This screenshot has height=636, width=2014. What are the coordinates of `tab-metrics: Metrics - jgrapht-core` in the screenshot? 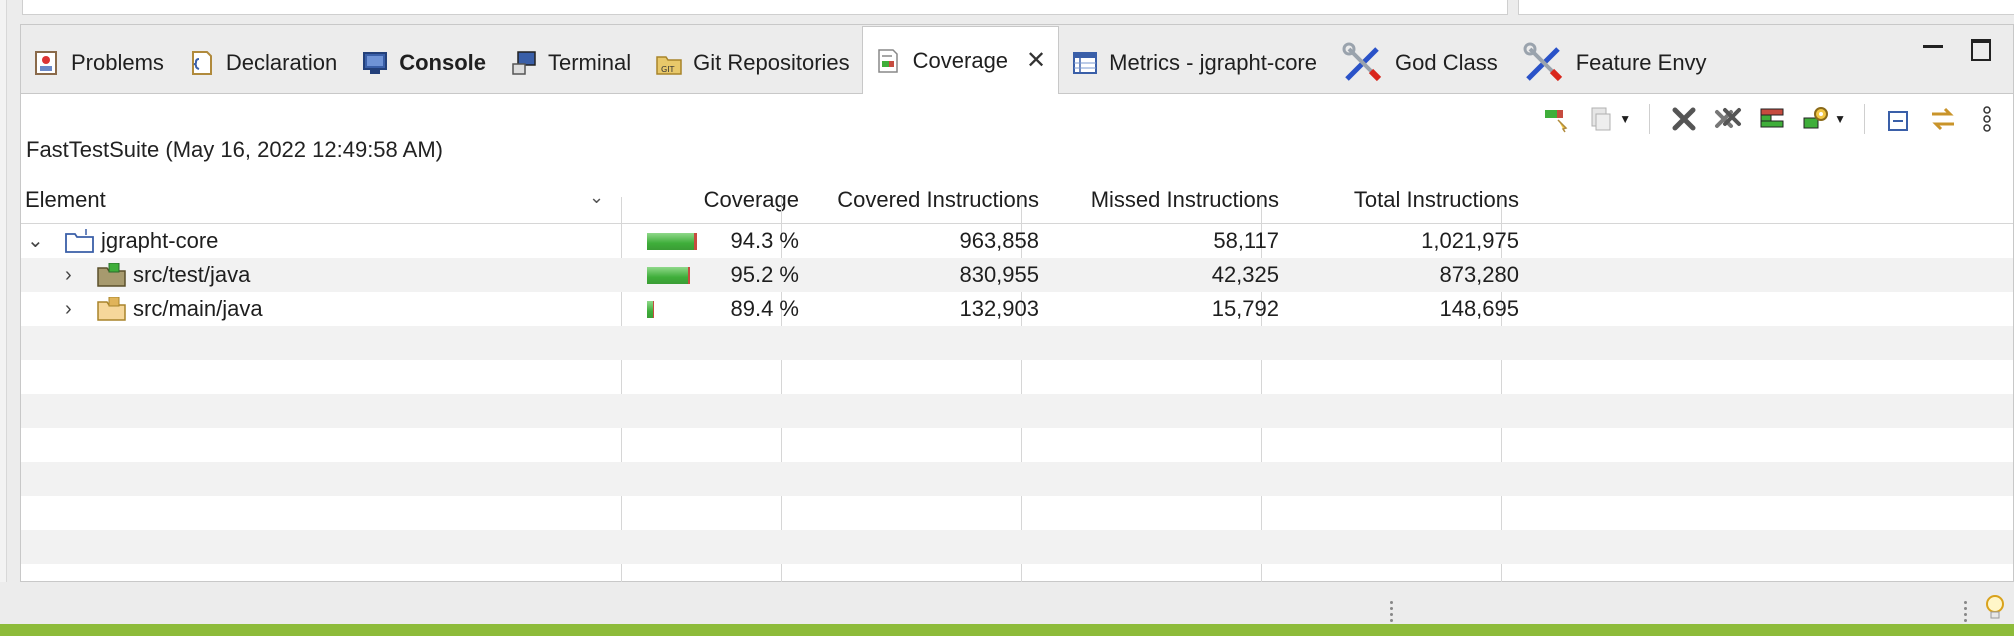 It's located at (1194, 63).